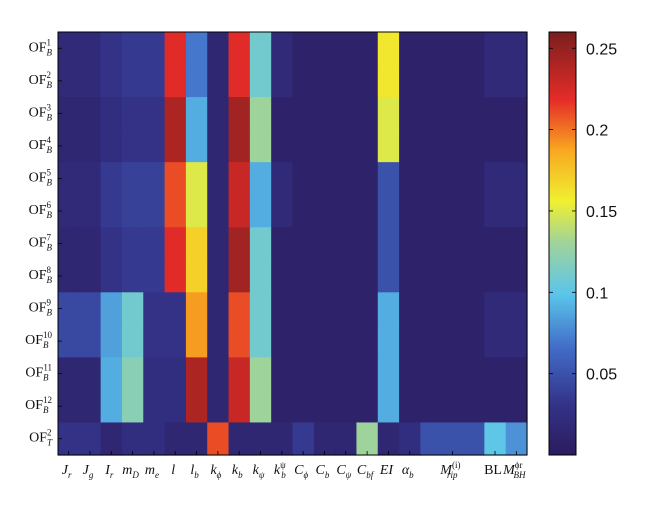 Image resolution: width=660 pixels, height=512 pixels. What do you see at coordinates (366, 471) in the screenshot?
I see `x-tick-label: Cbf` at bounding box center [366, 471].